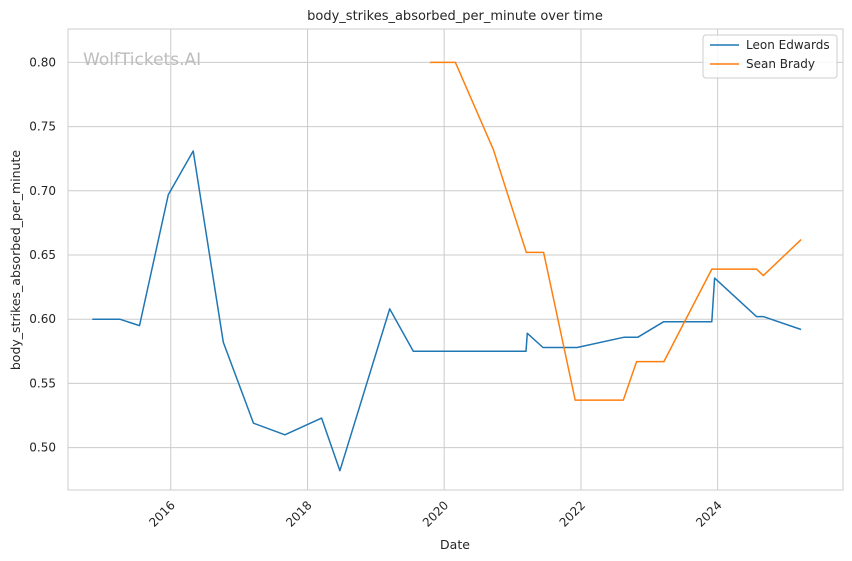 The image size is (852, 561). I want to click on legend: Leon Edwards Sean Brady, so click(770, 56).